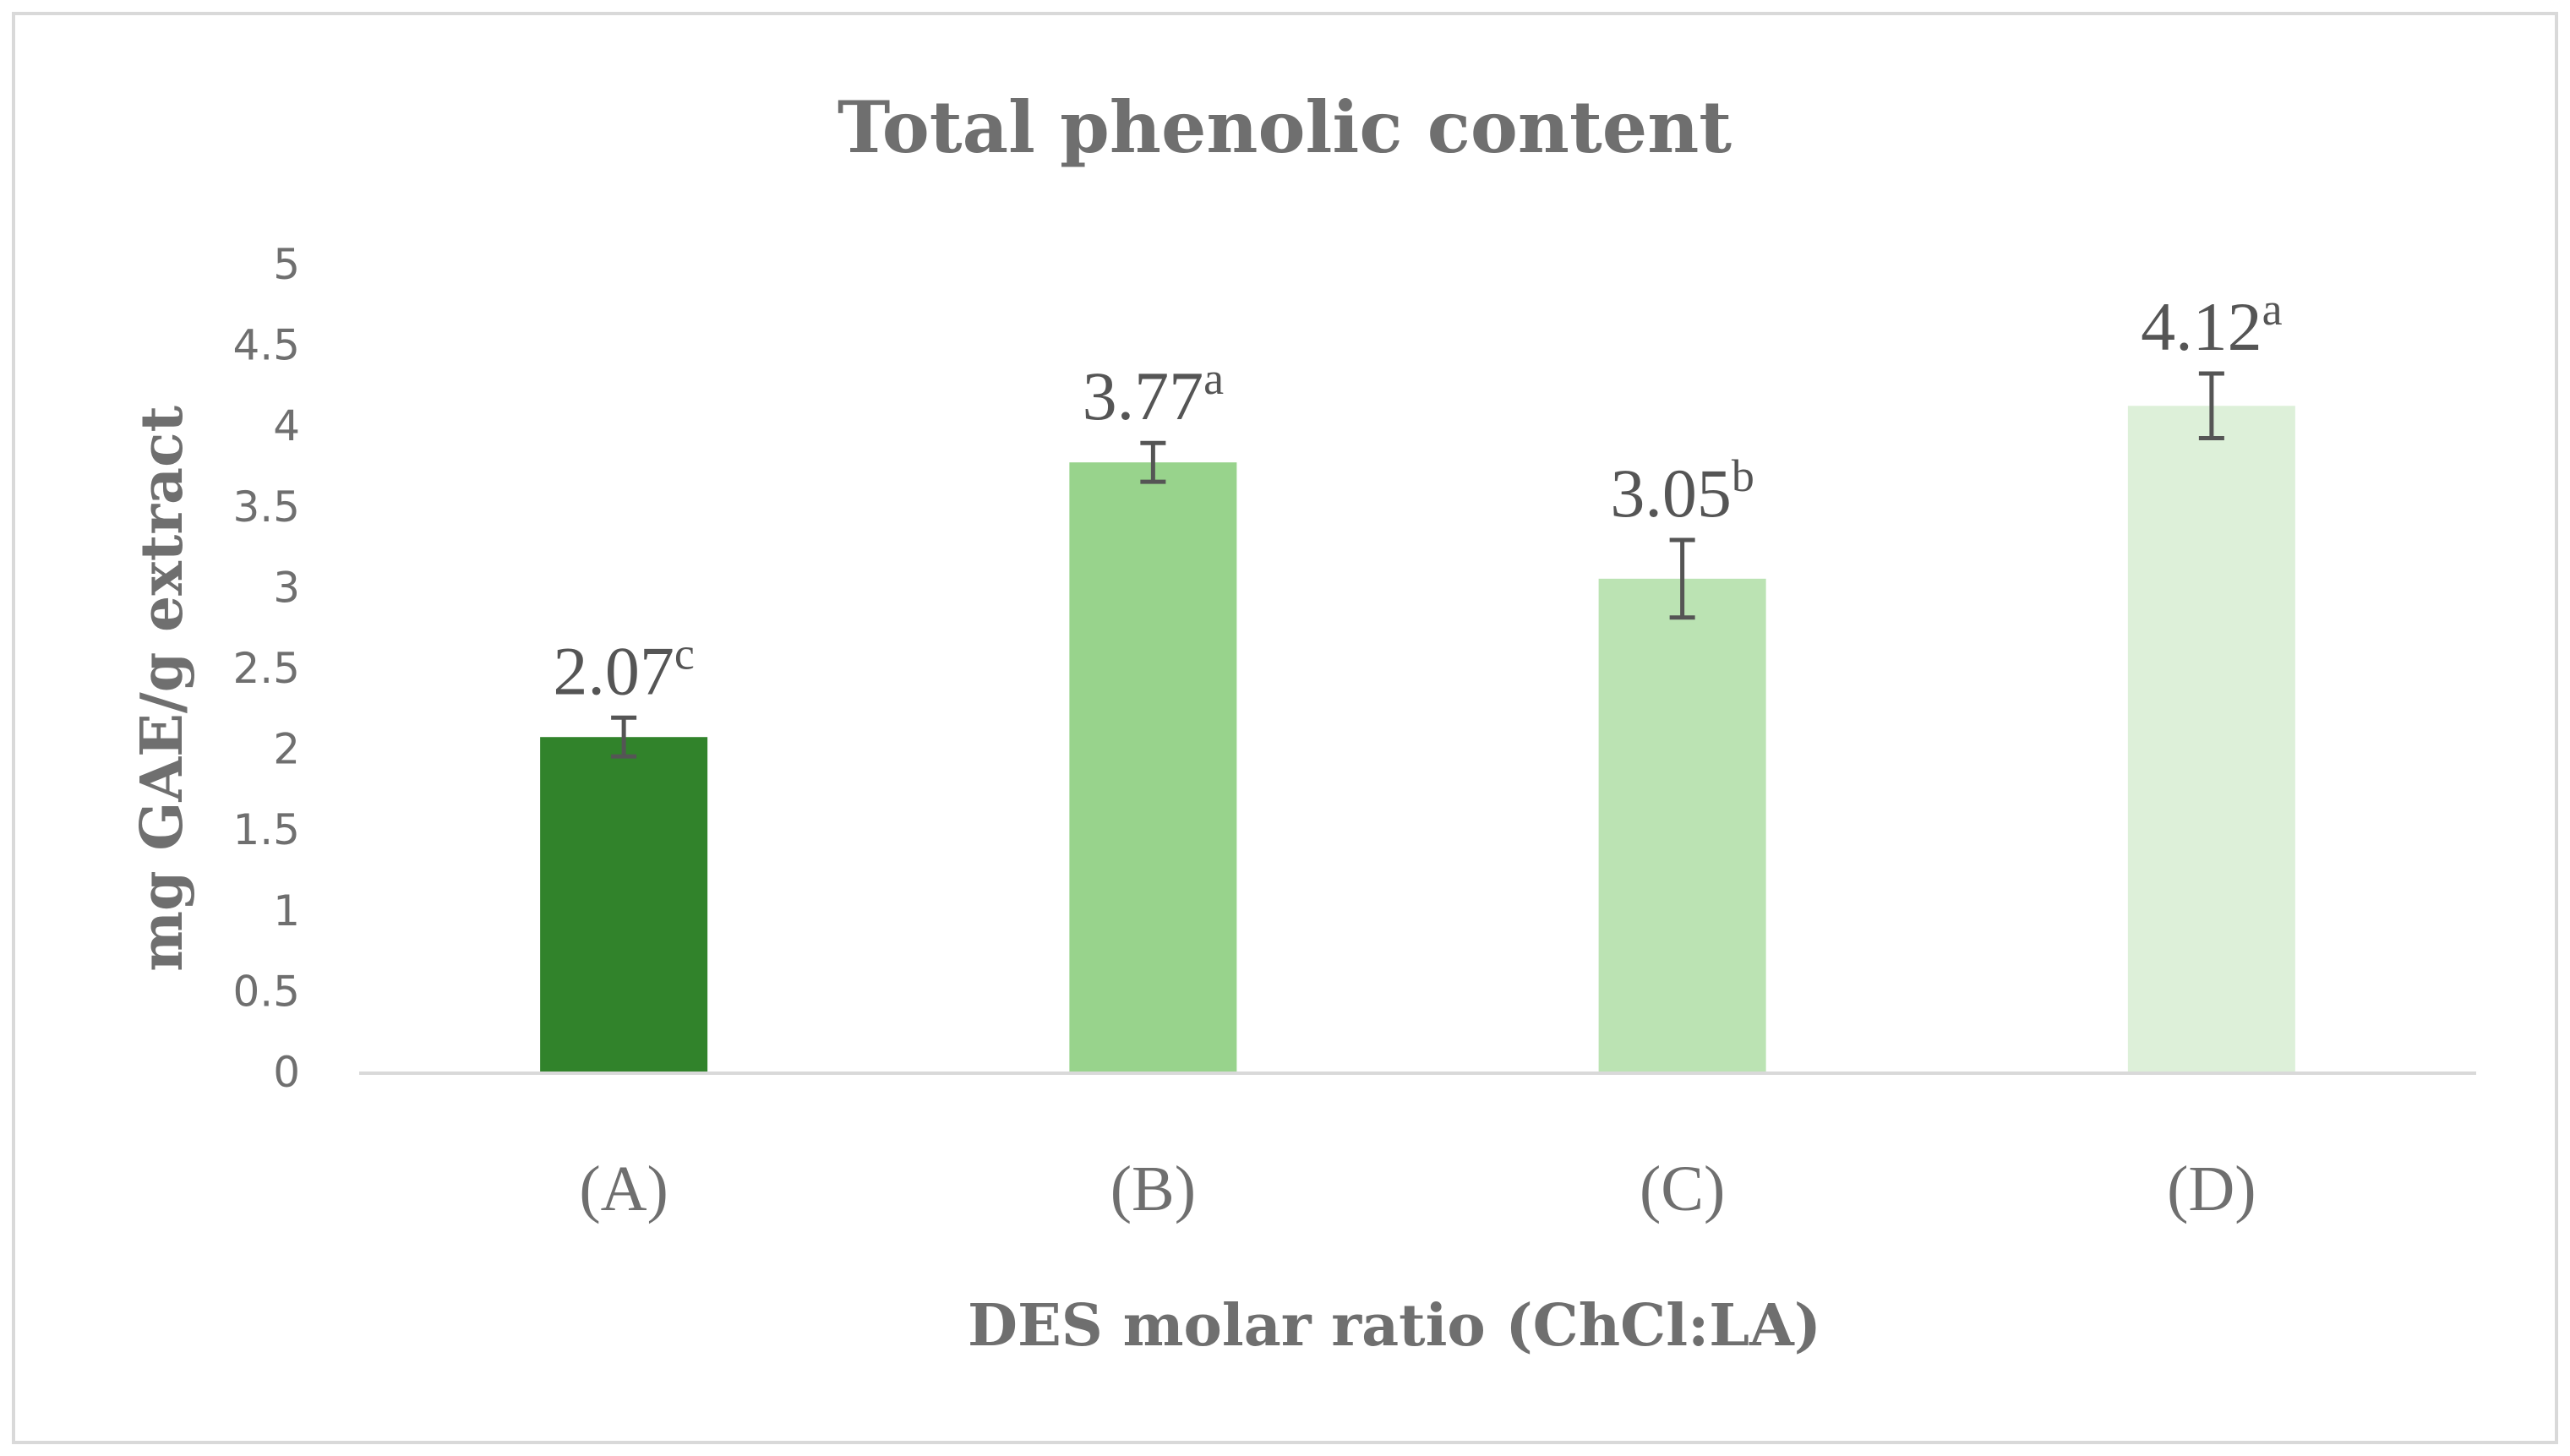 The width and height of the screenshot is (2570, 1456). I want to click on y-tick-label: 3.5, so click(266, 507).